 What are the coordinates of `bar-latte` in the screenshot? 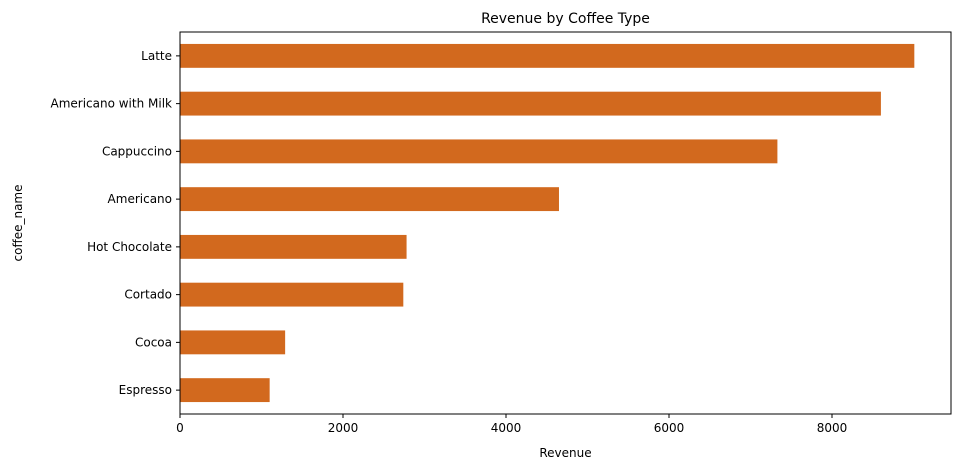 It's located at (547, 55).